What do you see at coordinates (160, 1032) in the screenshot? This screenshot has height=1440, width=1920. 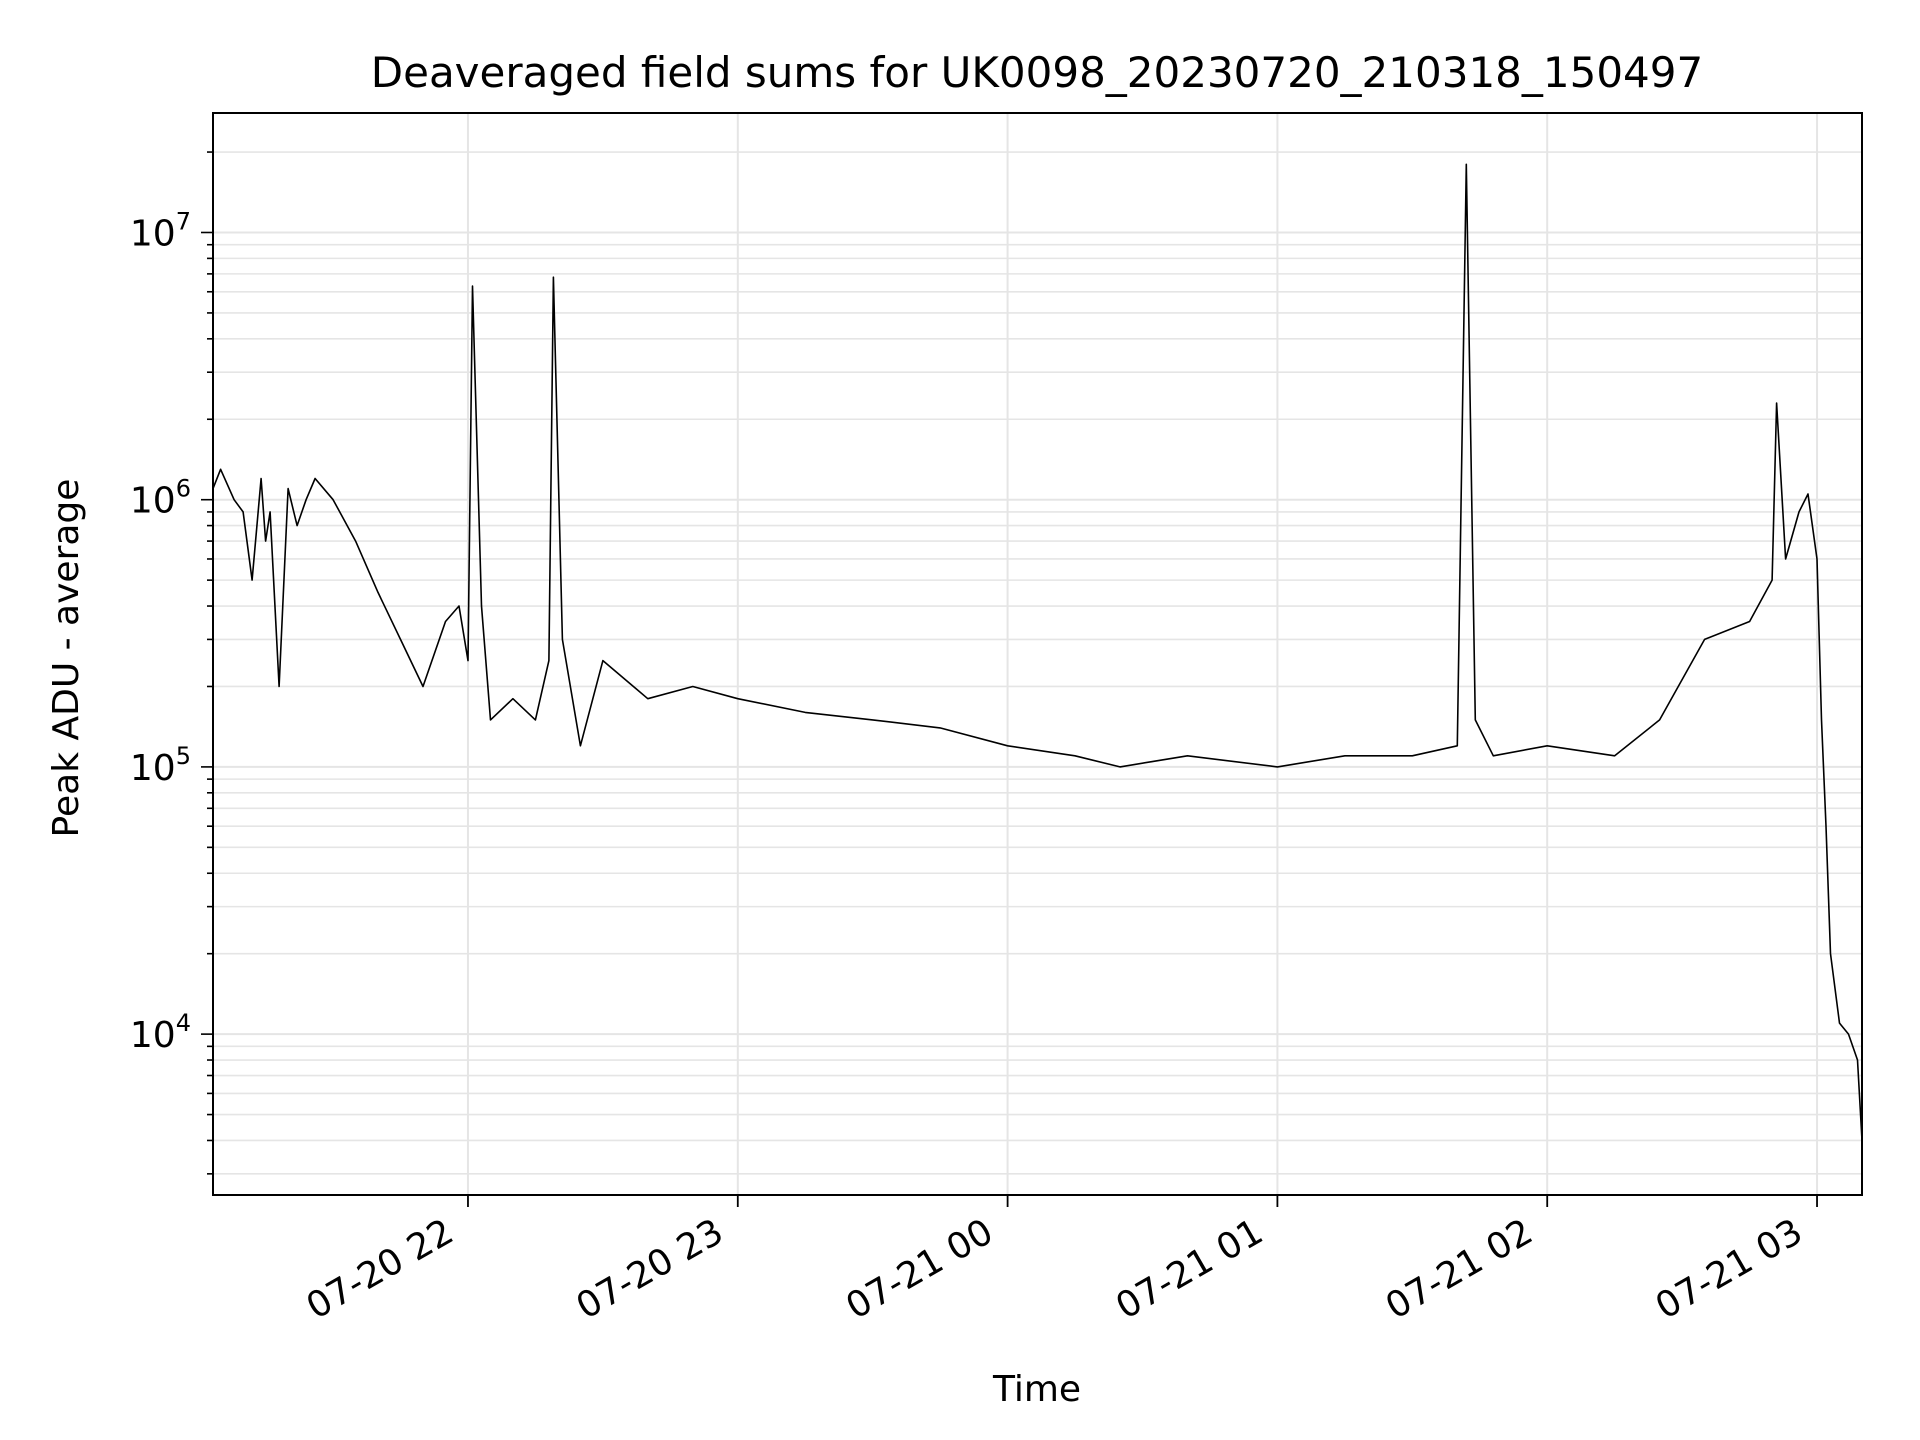 I see `y-tick-label: 10⁴` at bounding box center [160, 1032].